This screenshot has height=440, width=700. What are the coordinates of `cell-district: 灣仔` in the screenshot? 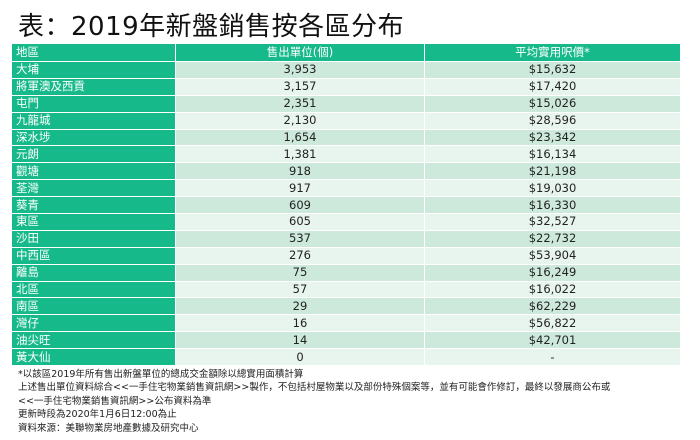 It's located at (94, 323).